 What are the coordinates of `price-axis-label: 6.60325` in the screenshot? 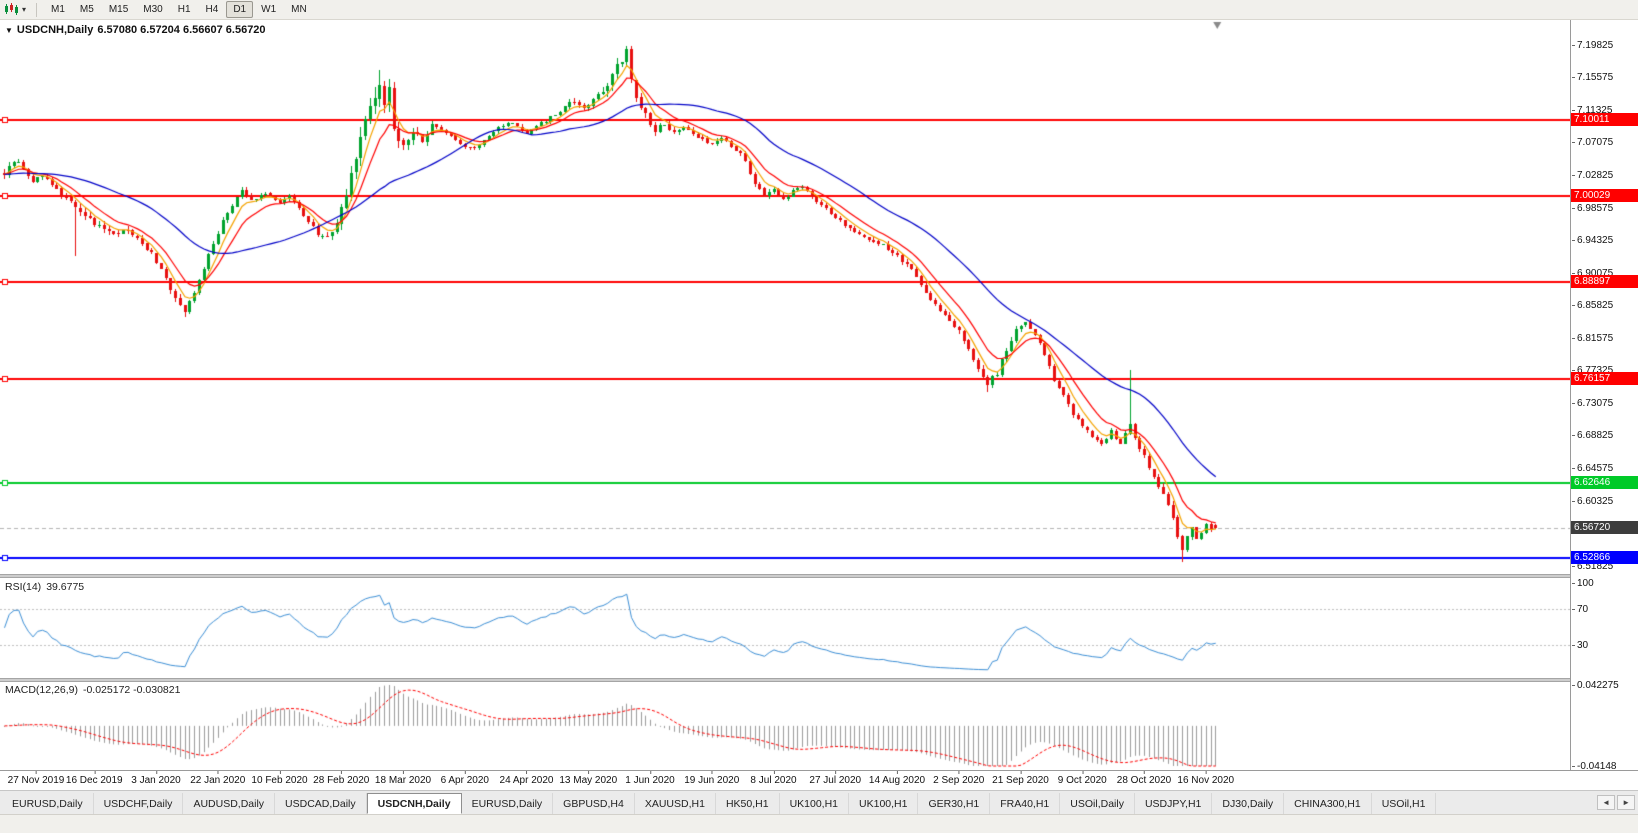 It's located at (1592, 501).